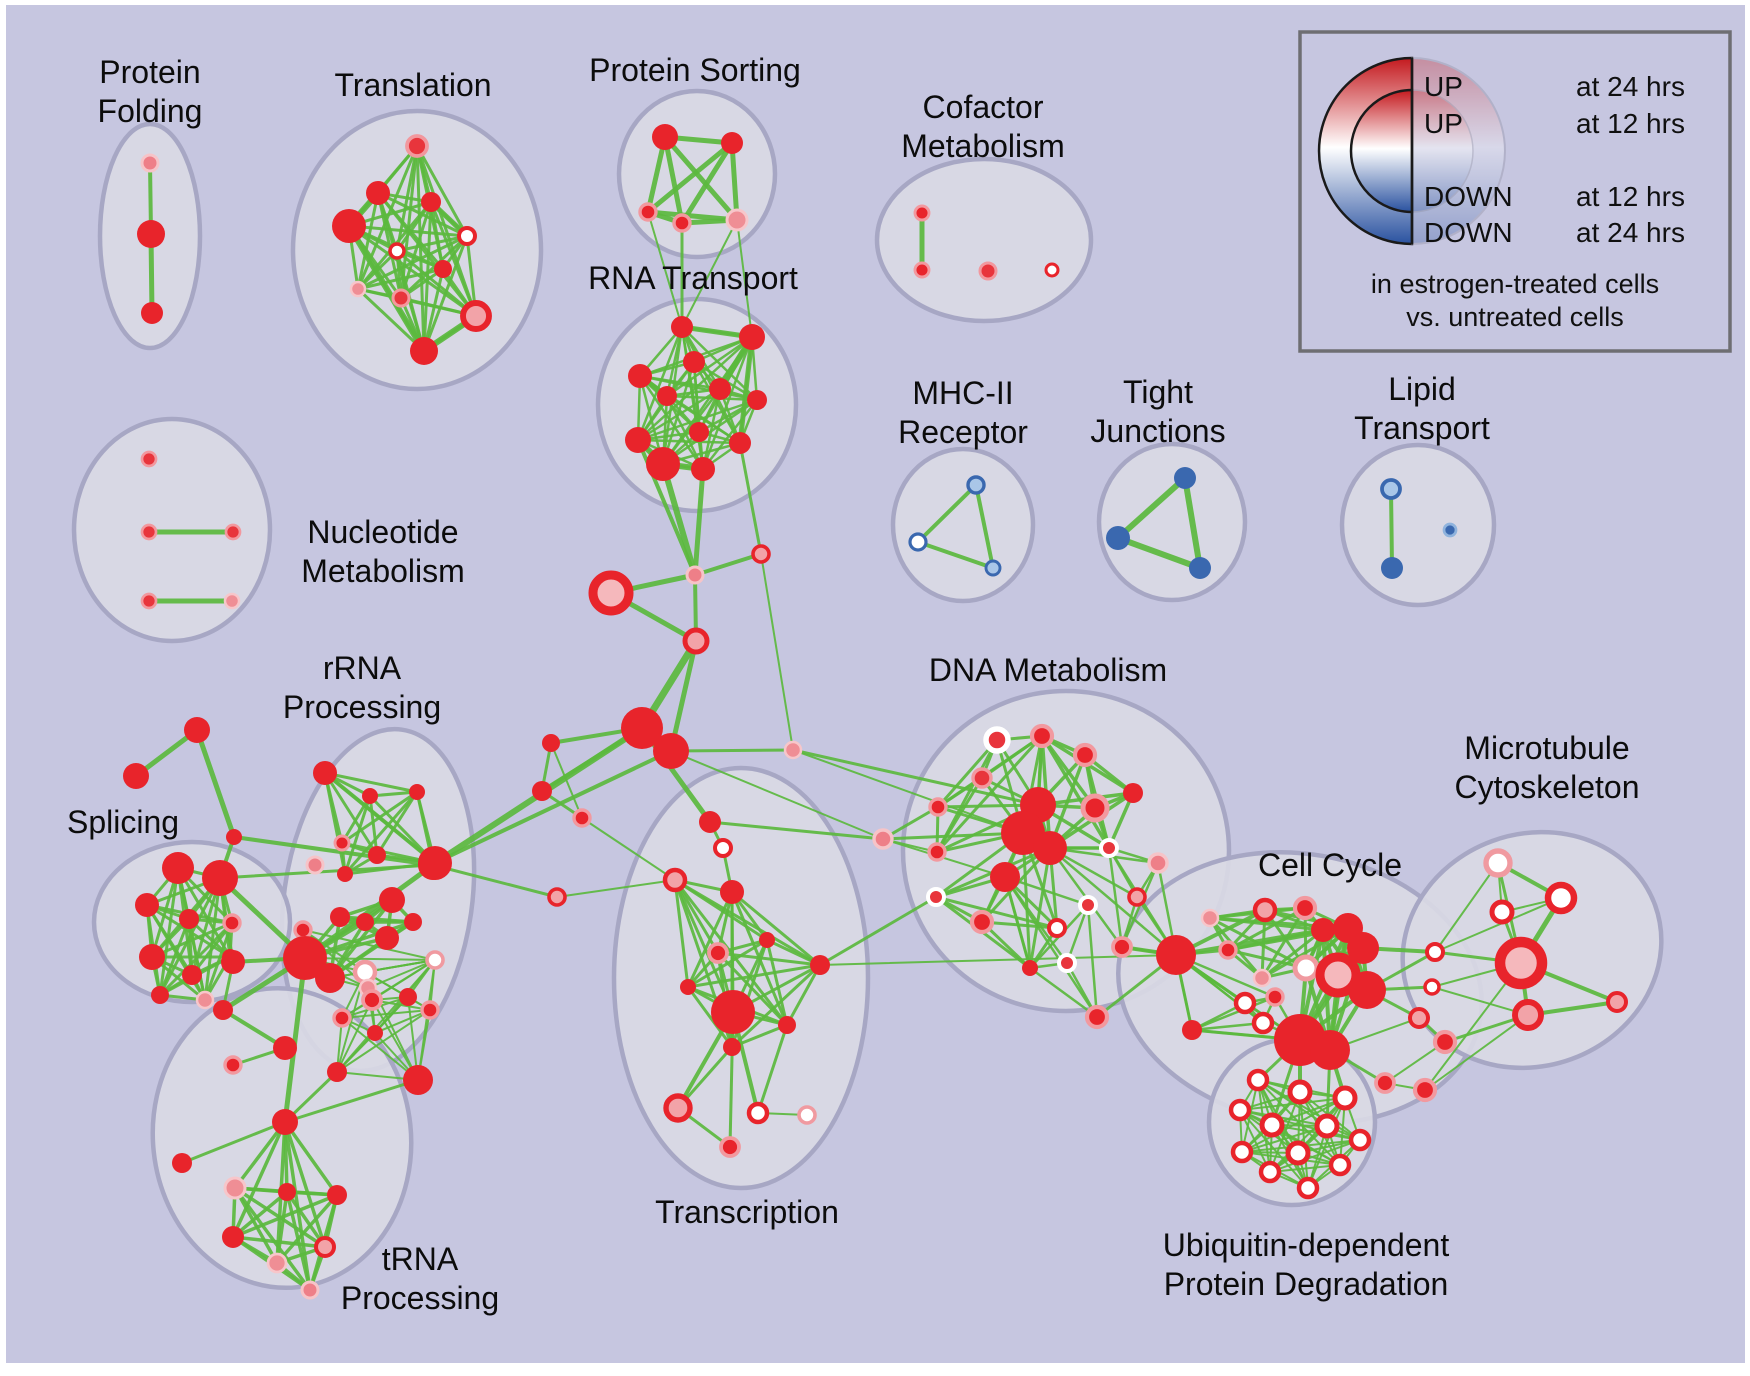 This screenshot has height=1376, width=1750. Describe the element at coordinates (551, 743) in the screenshot. I see `network-node-L4` at that location.